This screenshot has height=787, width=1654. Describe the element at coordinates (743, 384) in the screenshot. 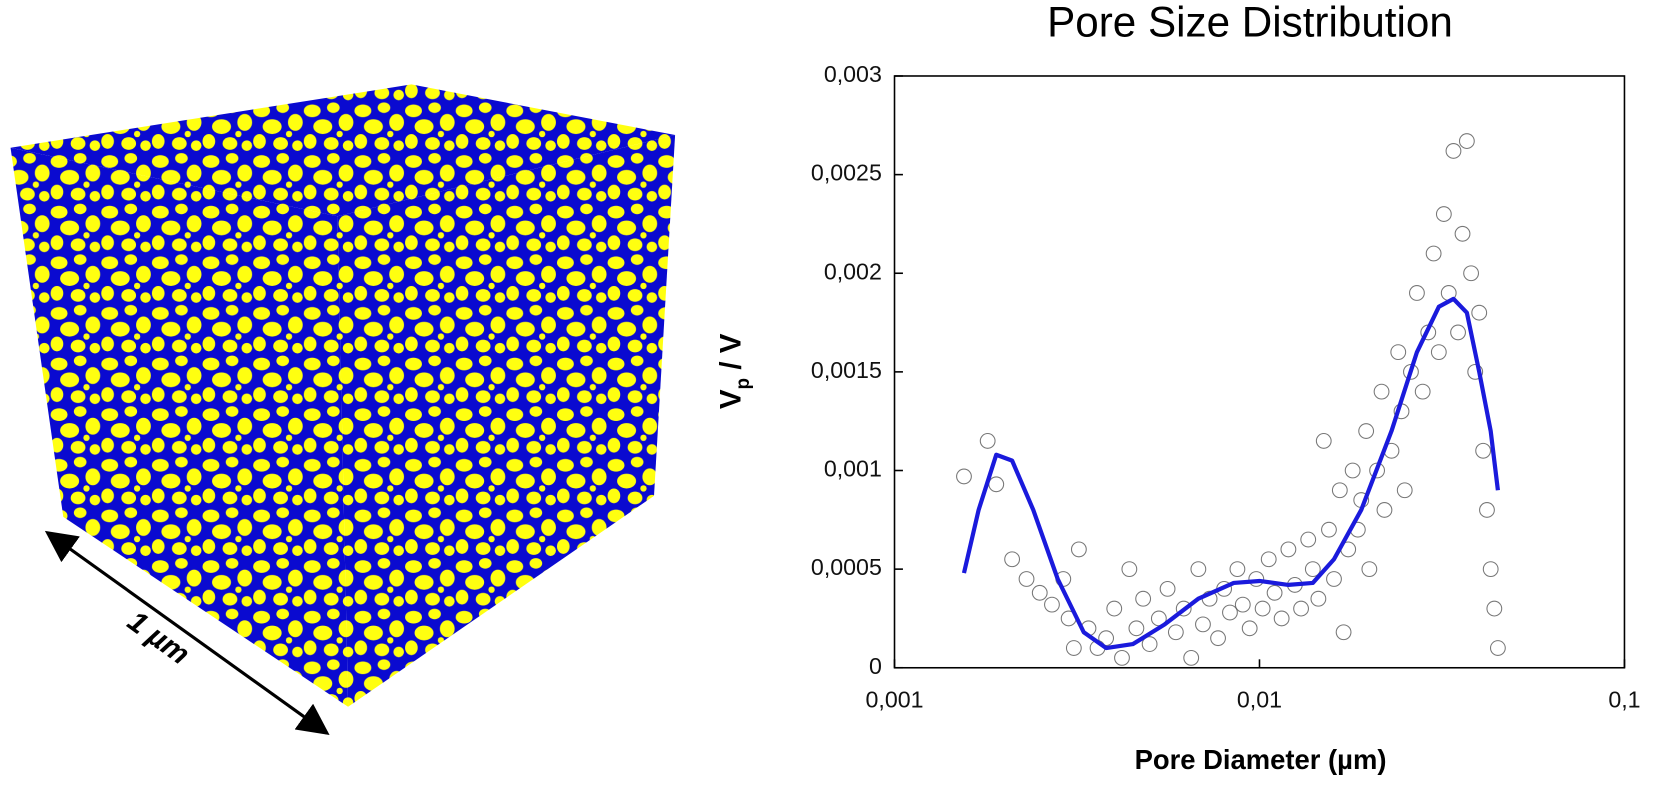

I see `y-label-sub: p` at that location.